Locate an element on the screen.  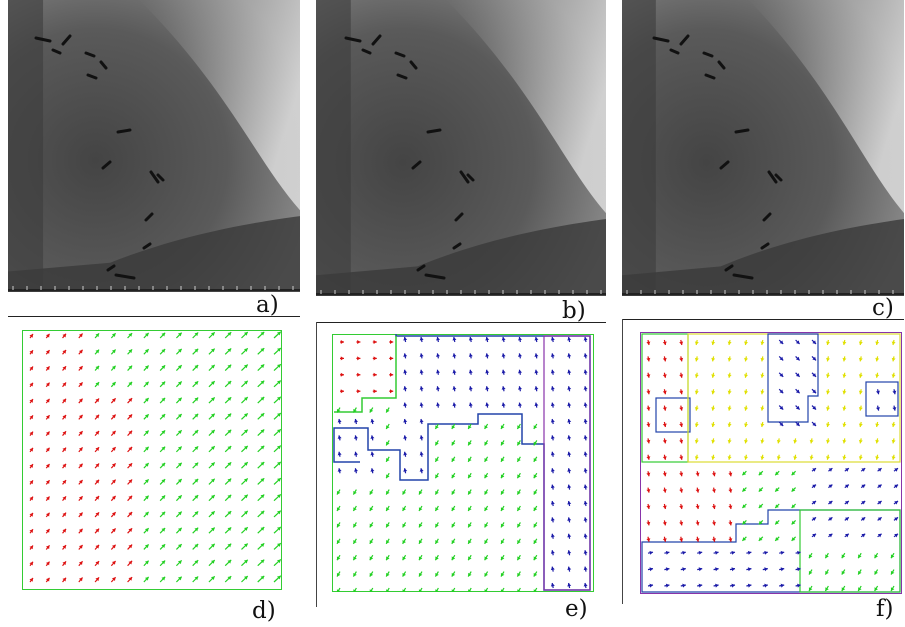
xray-svg is located at coordinates (763, 148).